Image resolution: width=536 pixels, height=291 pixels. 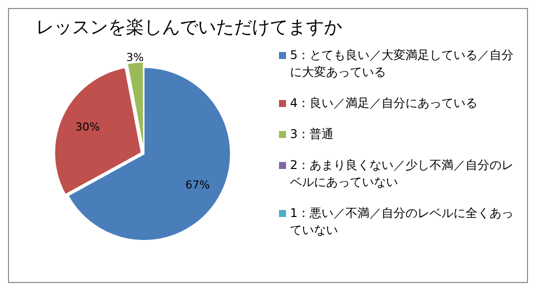 What do you see at coordinates (189, 27) in the screenshot?
I see `chart-title: レッスンを楽しんでいただけてますか` at bounding box center [189, 27].